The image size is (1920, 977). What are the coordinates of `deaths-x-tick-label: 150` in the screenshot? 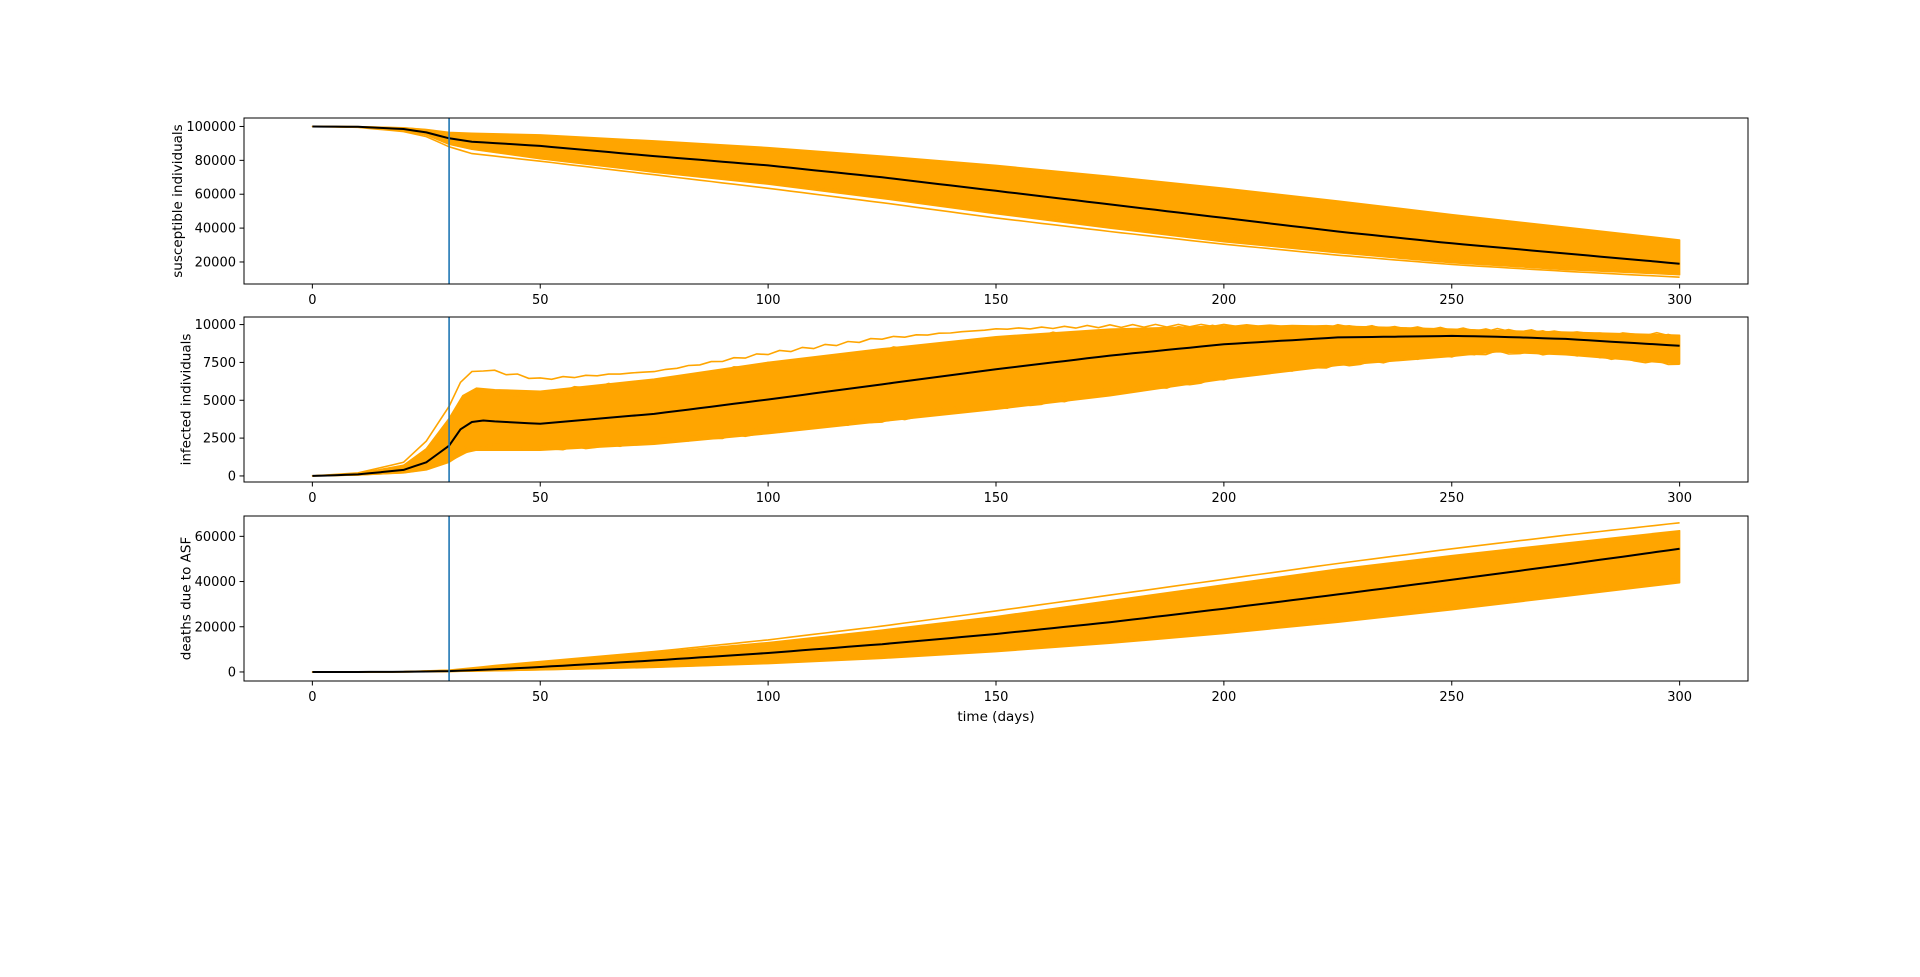 It's located at (996, 697).